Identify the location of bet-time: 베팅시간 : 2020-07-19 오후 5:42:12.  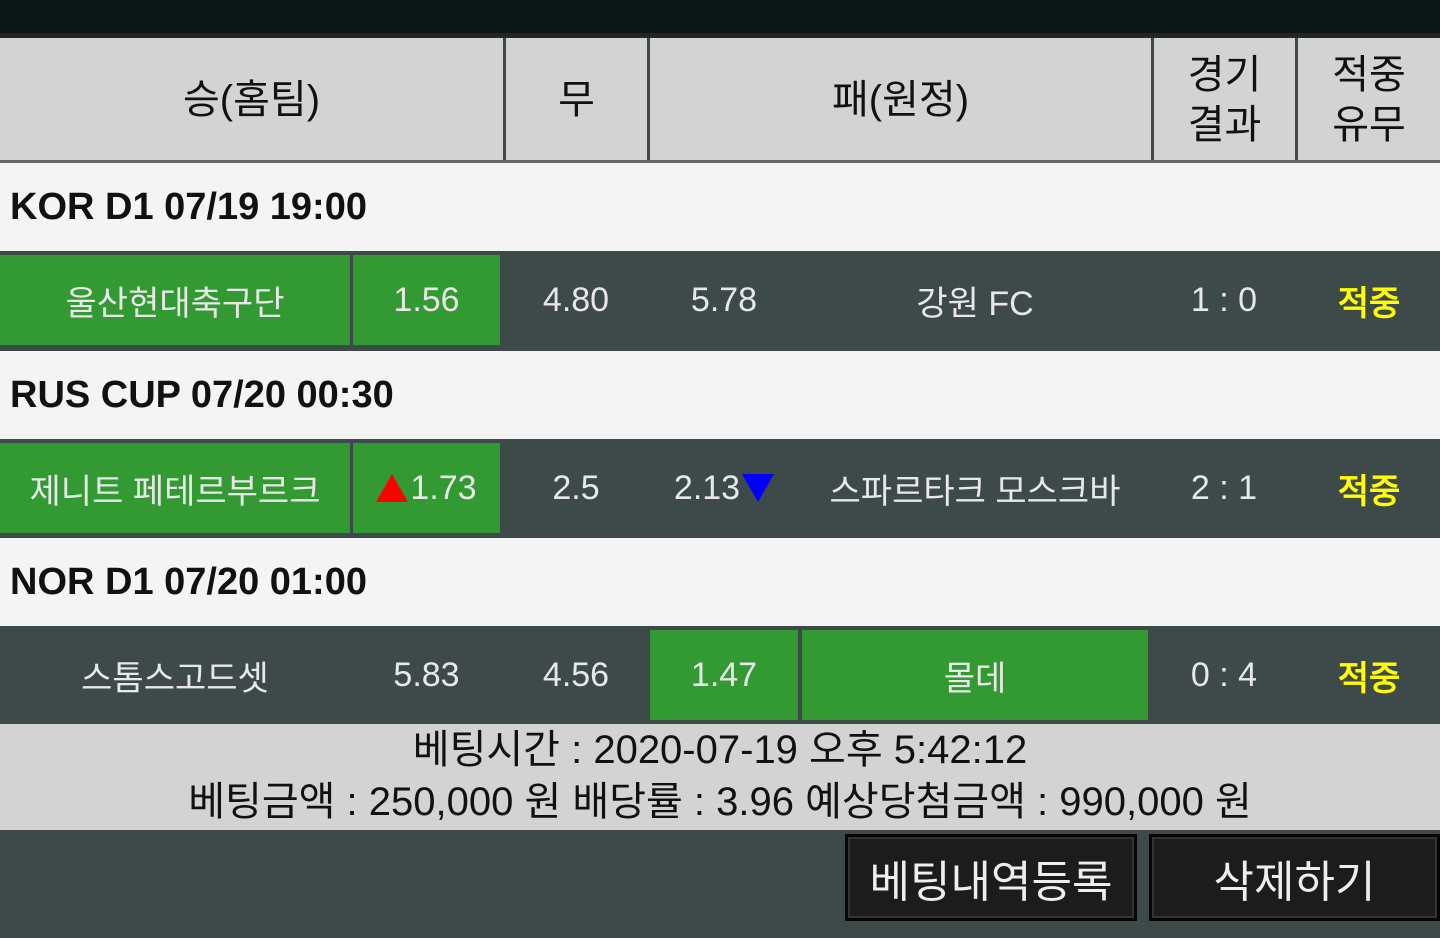
(720, 750).